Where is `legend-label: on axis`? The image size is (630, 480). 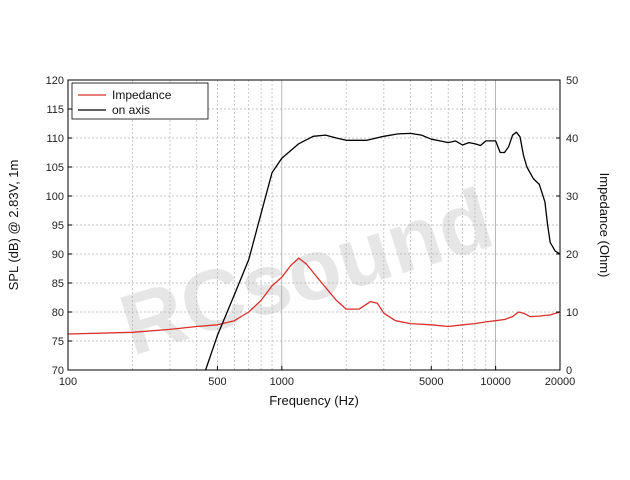
legend-label: on axis is located at coordinates (131, 110).